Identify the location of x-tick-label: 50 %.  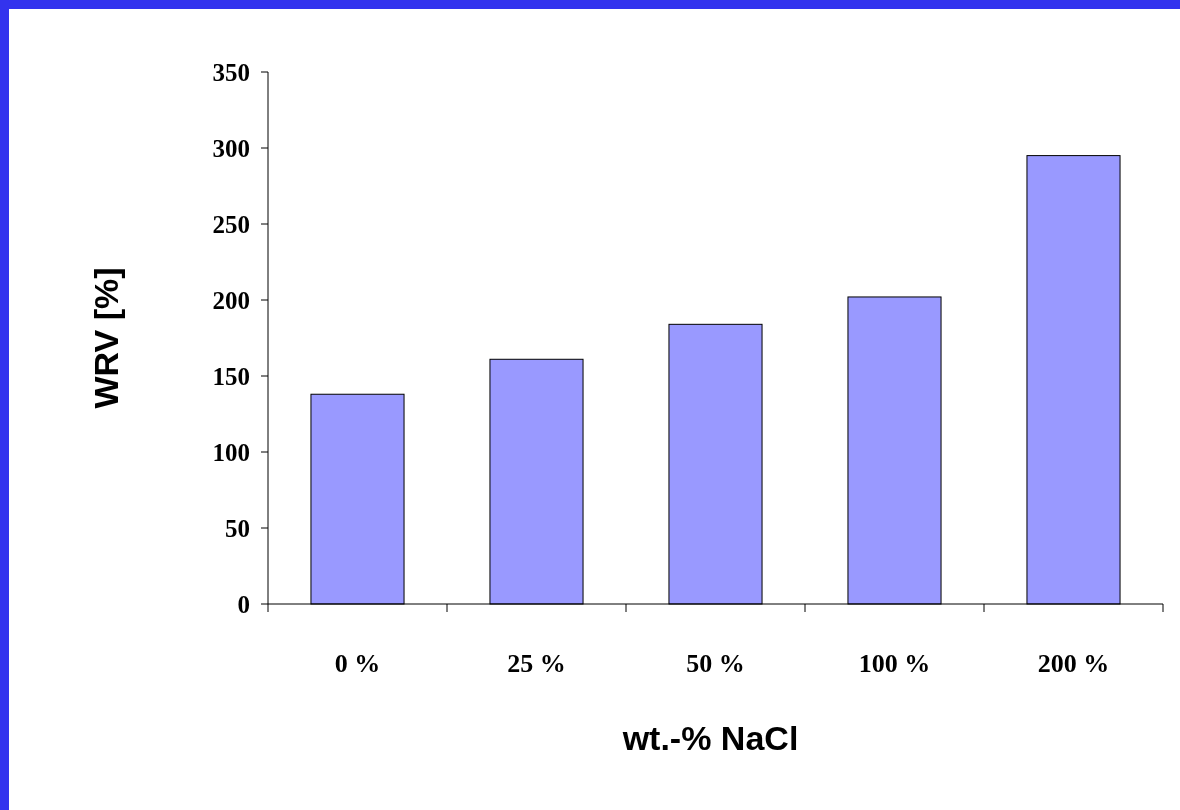
(715, 663).